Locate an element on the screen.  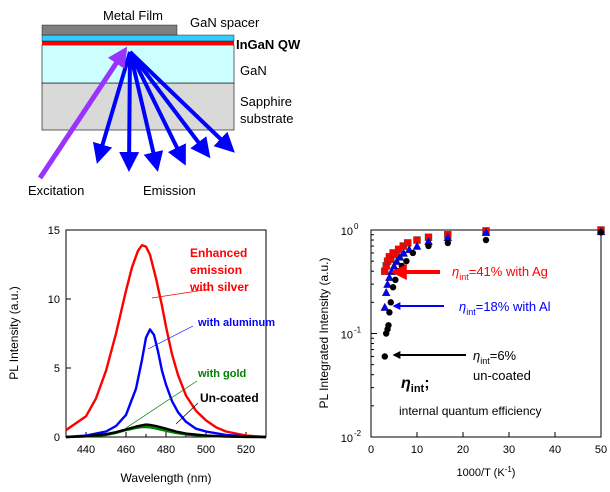
uncoated-pointer is located at coordinates (187, 413).